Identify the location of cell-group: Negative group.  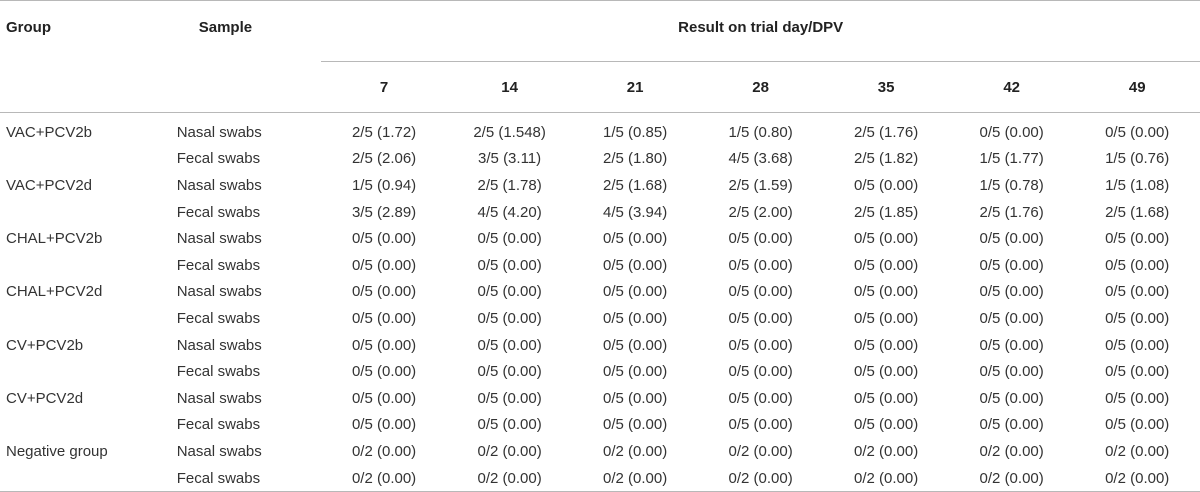
(57, 451).